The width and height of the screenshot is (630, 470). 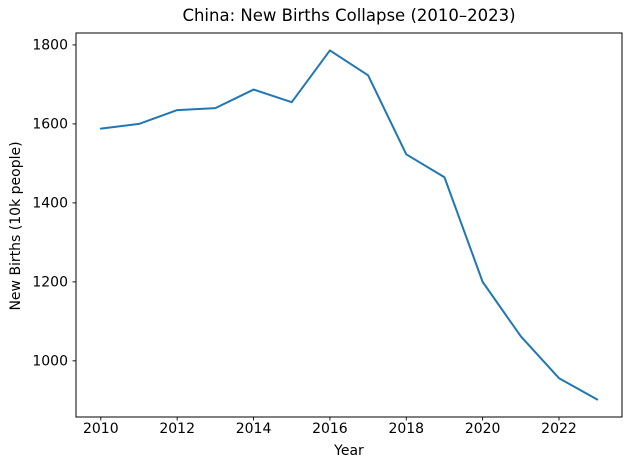 I want to click on x-tick-label: 2016, so click(x=330, y=429).